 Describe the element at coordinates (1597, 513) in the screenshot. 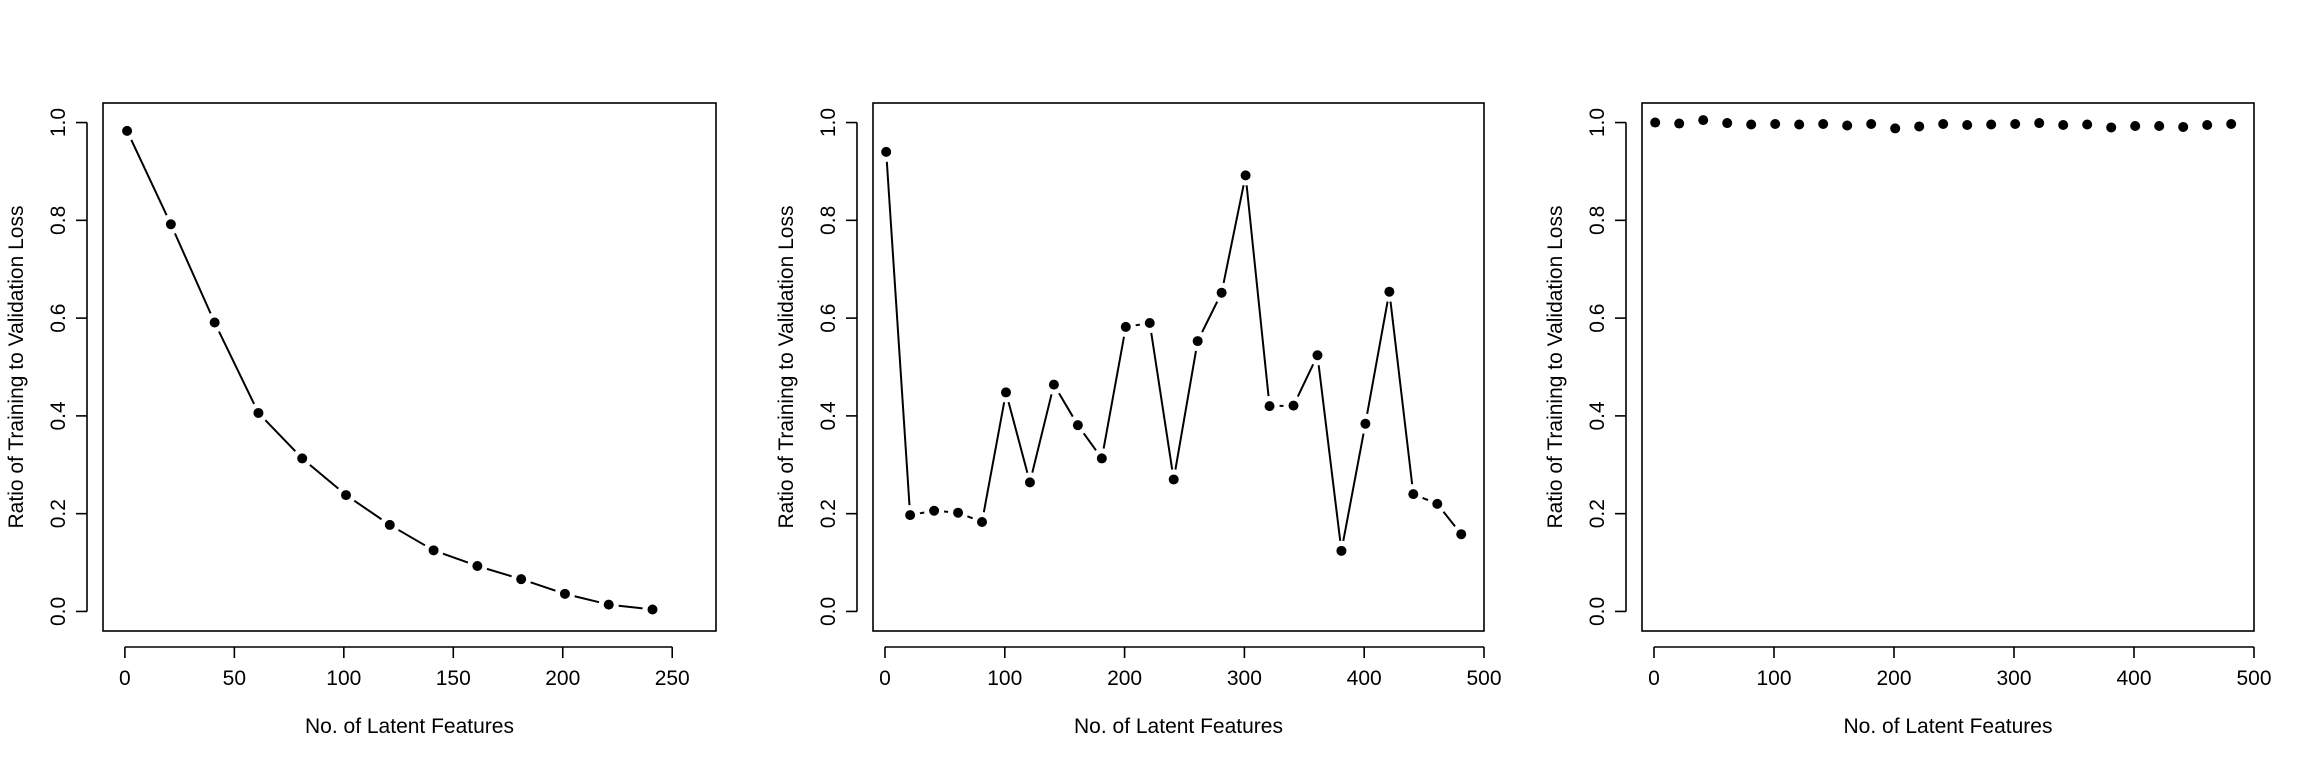

I see `y-tick-label: 0.2` at that location.